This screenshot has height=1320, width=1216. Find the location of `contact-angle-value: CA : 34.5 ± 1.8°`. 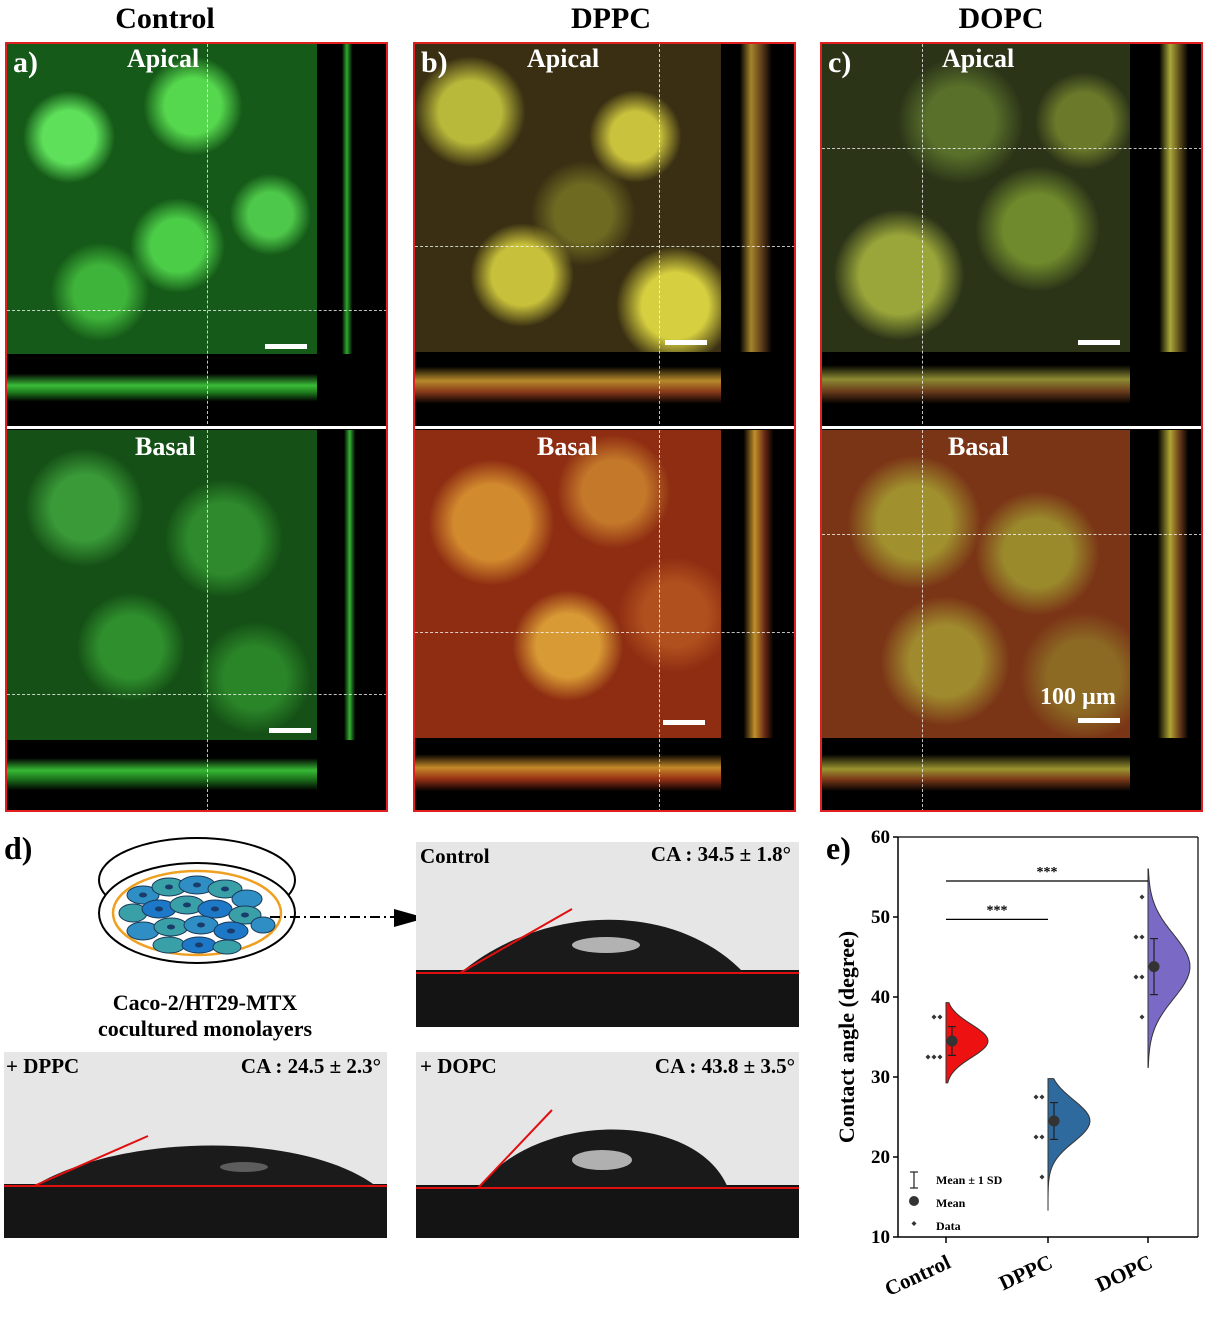

contact-angle-value: CA : 34.5 ± 1.8° is located at coordinates (720, 854).